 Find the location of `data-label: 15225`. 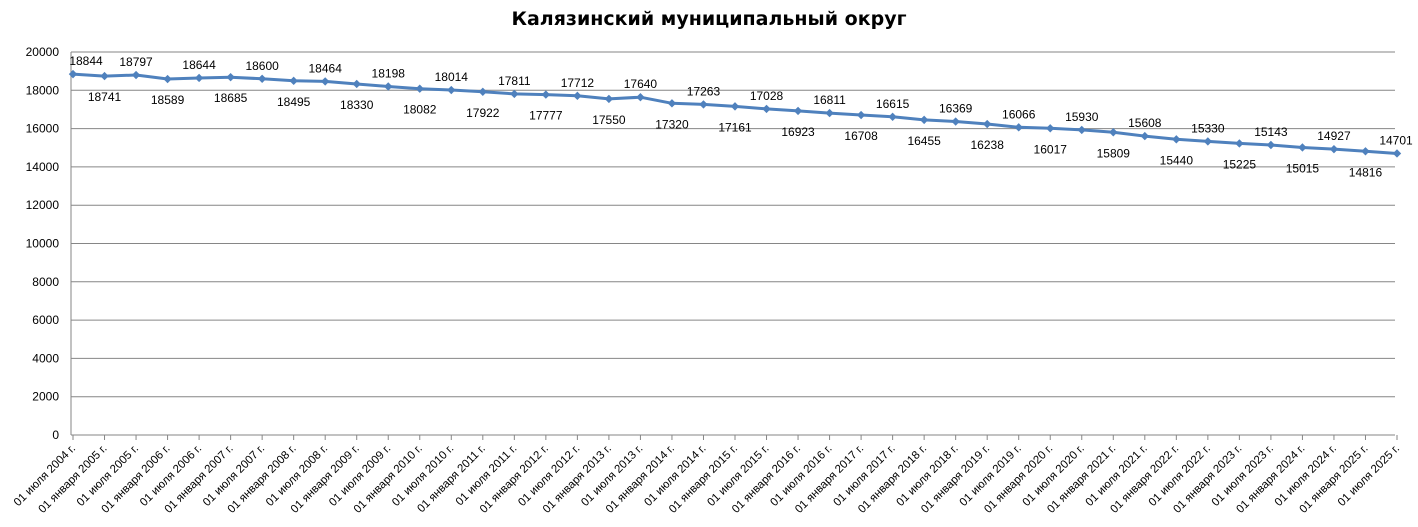

data-label: 15225 is located at coordinates (1240, 164).